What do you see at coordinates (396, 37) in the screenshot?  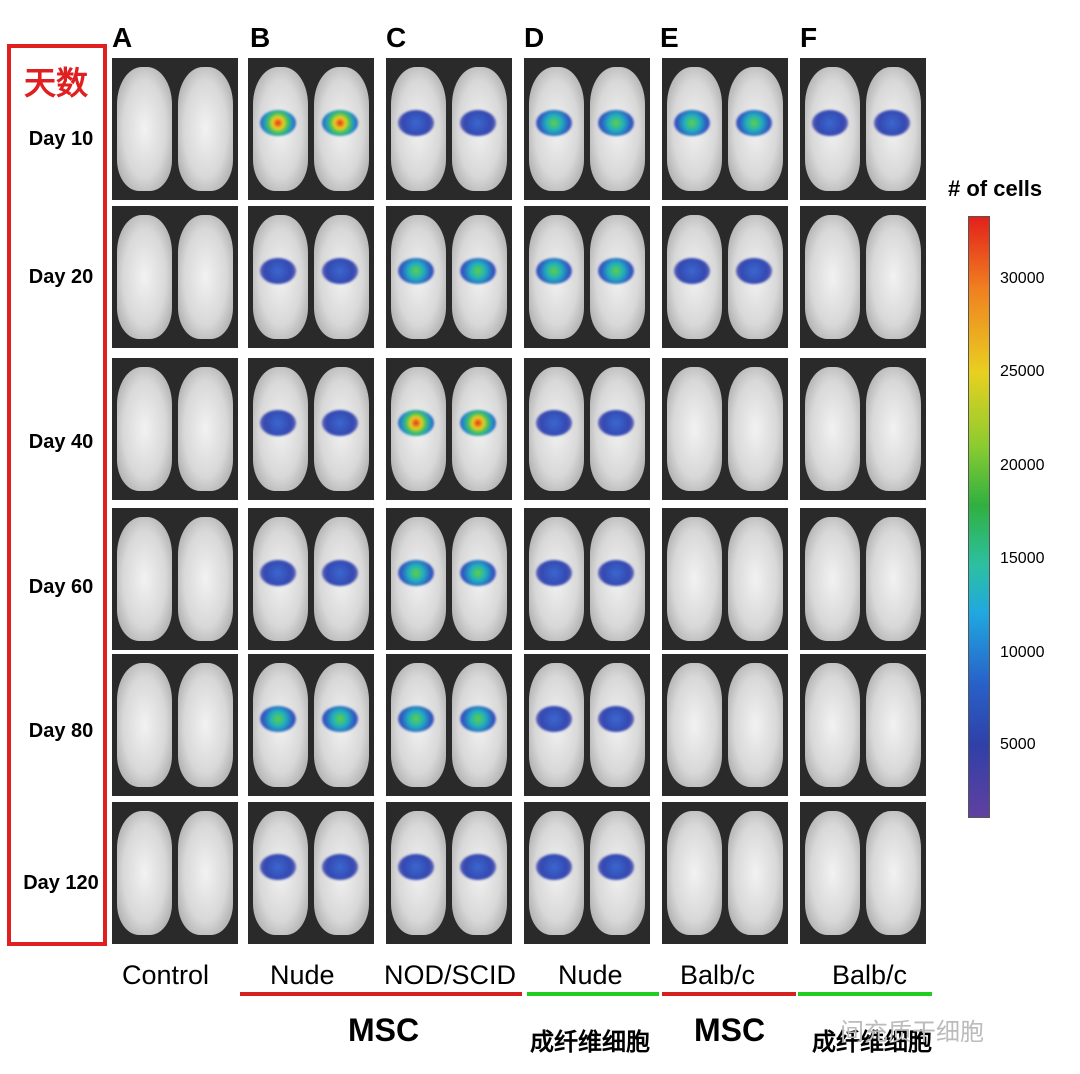 I see `column-letter-c: C` at bounding box center [396, 37].